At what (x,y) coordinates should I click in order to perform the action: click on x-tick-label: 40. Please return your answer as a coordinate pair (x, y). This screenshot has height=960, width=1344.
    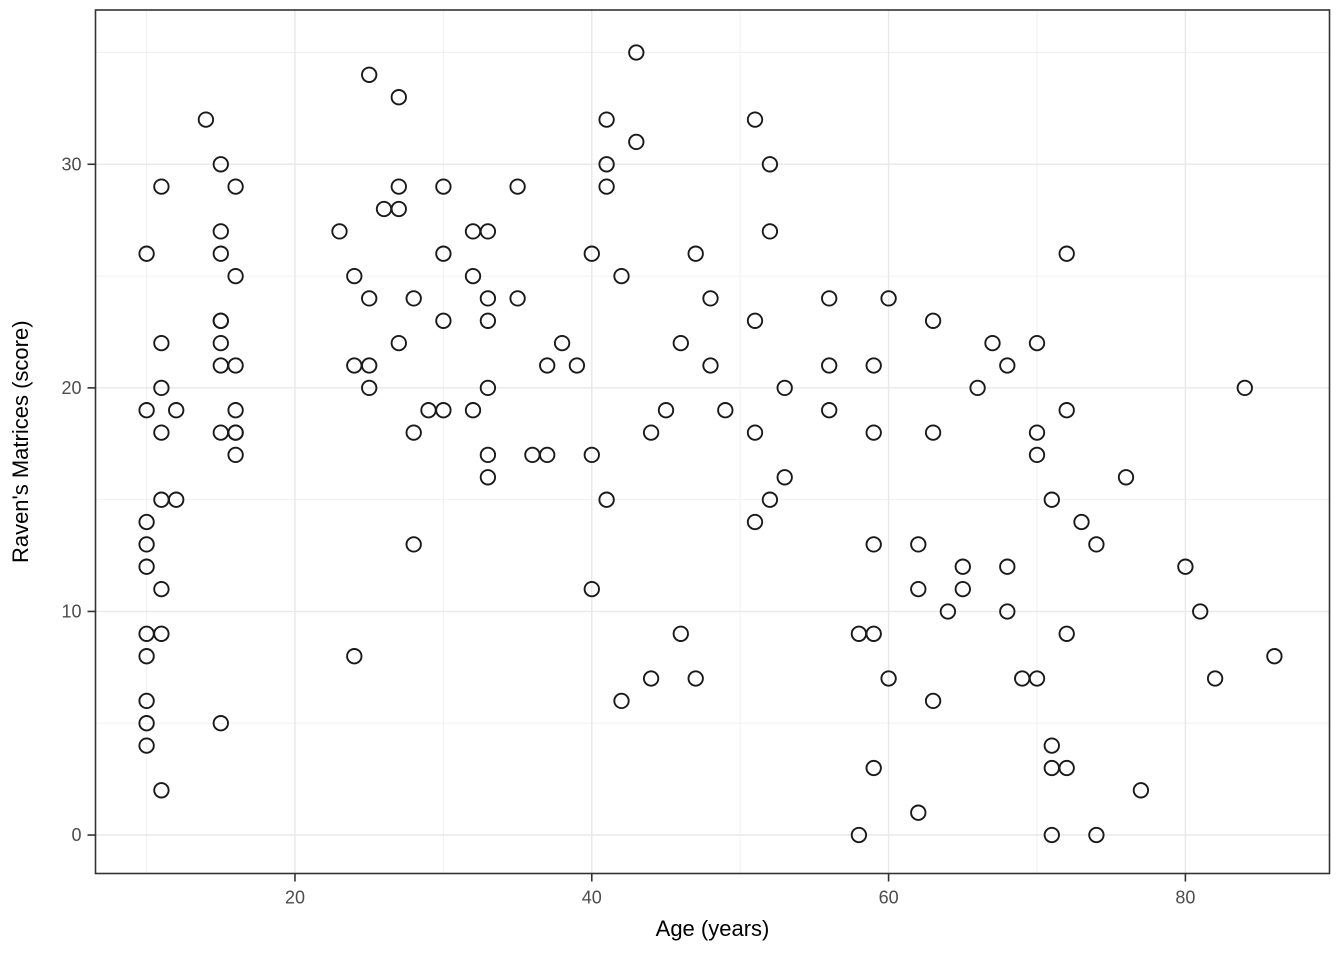
    Looking at the image, I should click on (592, 898).